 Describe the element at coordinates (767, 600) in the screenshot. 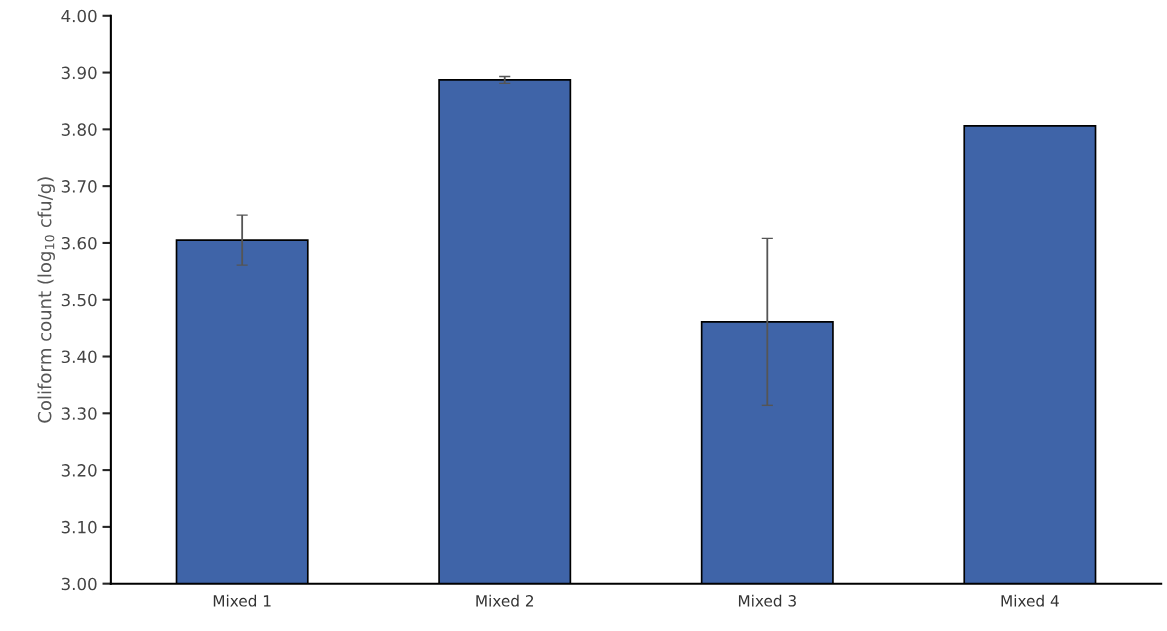

I see `x-tick-label: Mixed 3` at that location.